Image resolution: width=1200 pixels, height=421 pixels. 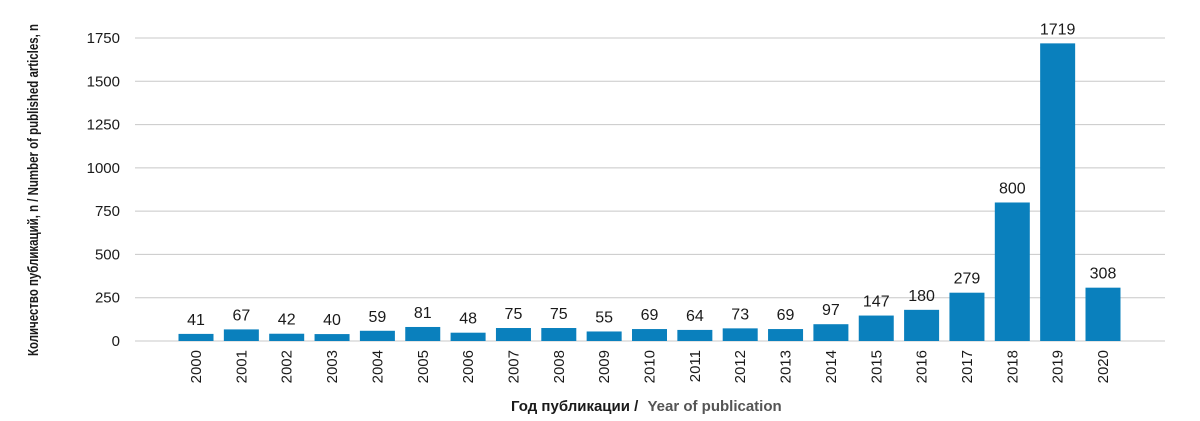 I want to click on data-label-2013: 69, so click(x=786, y=315).